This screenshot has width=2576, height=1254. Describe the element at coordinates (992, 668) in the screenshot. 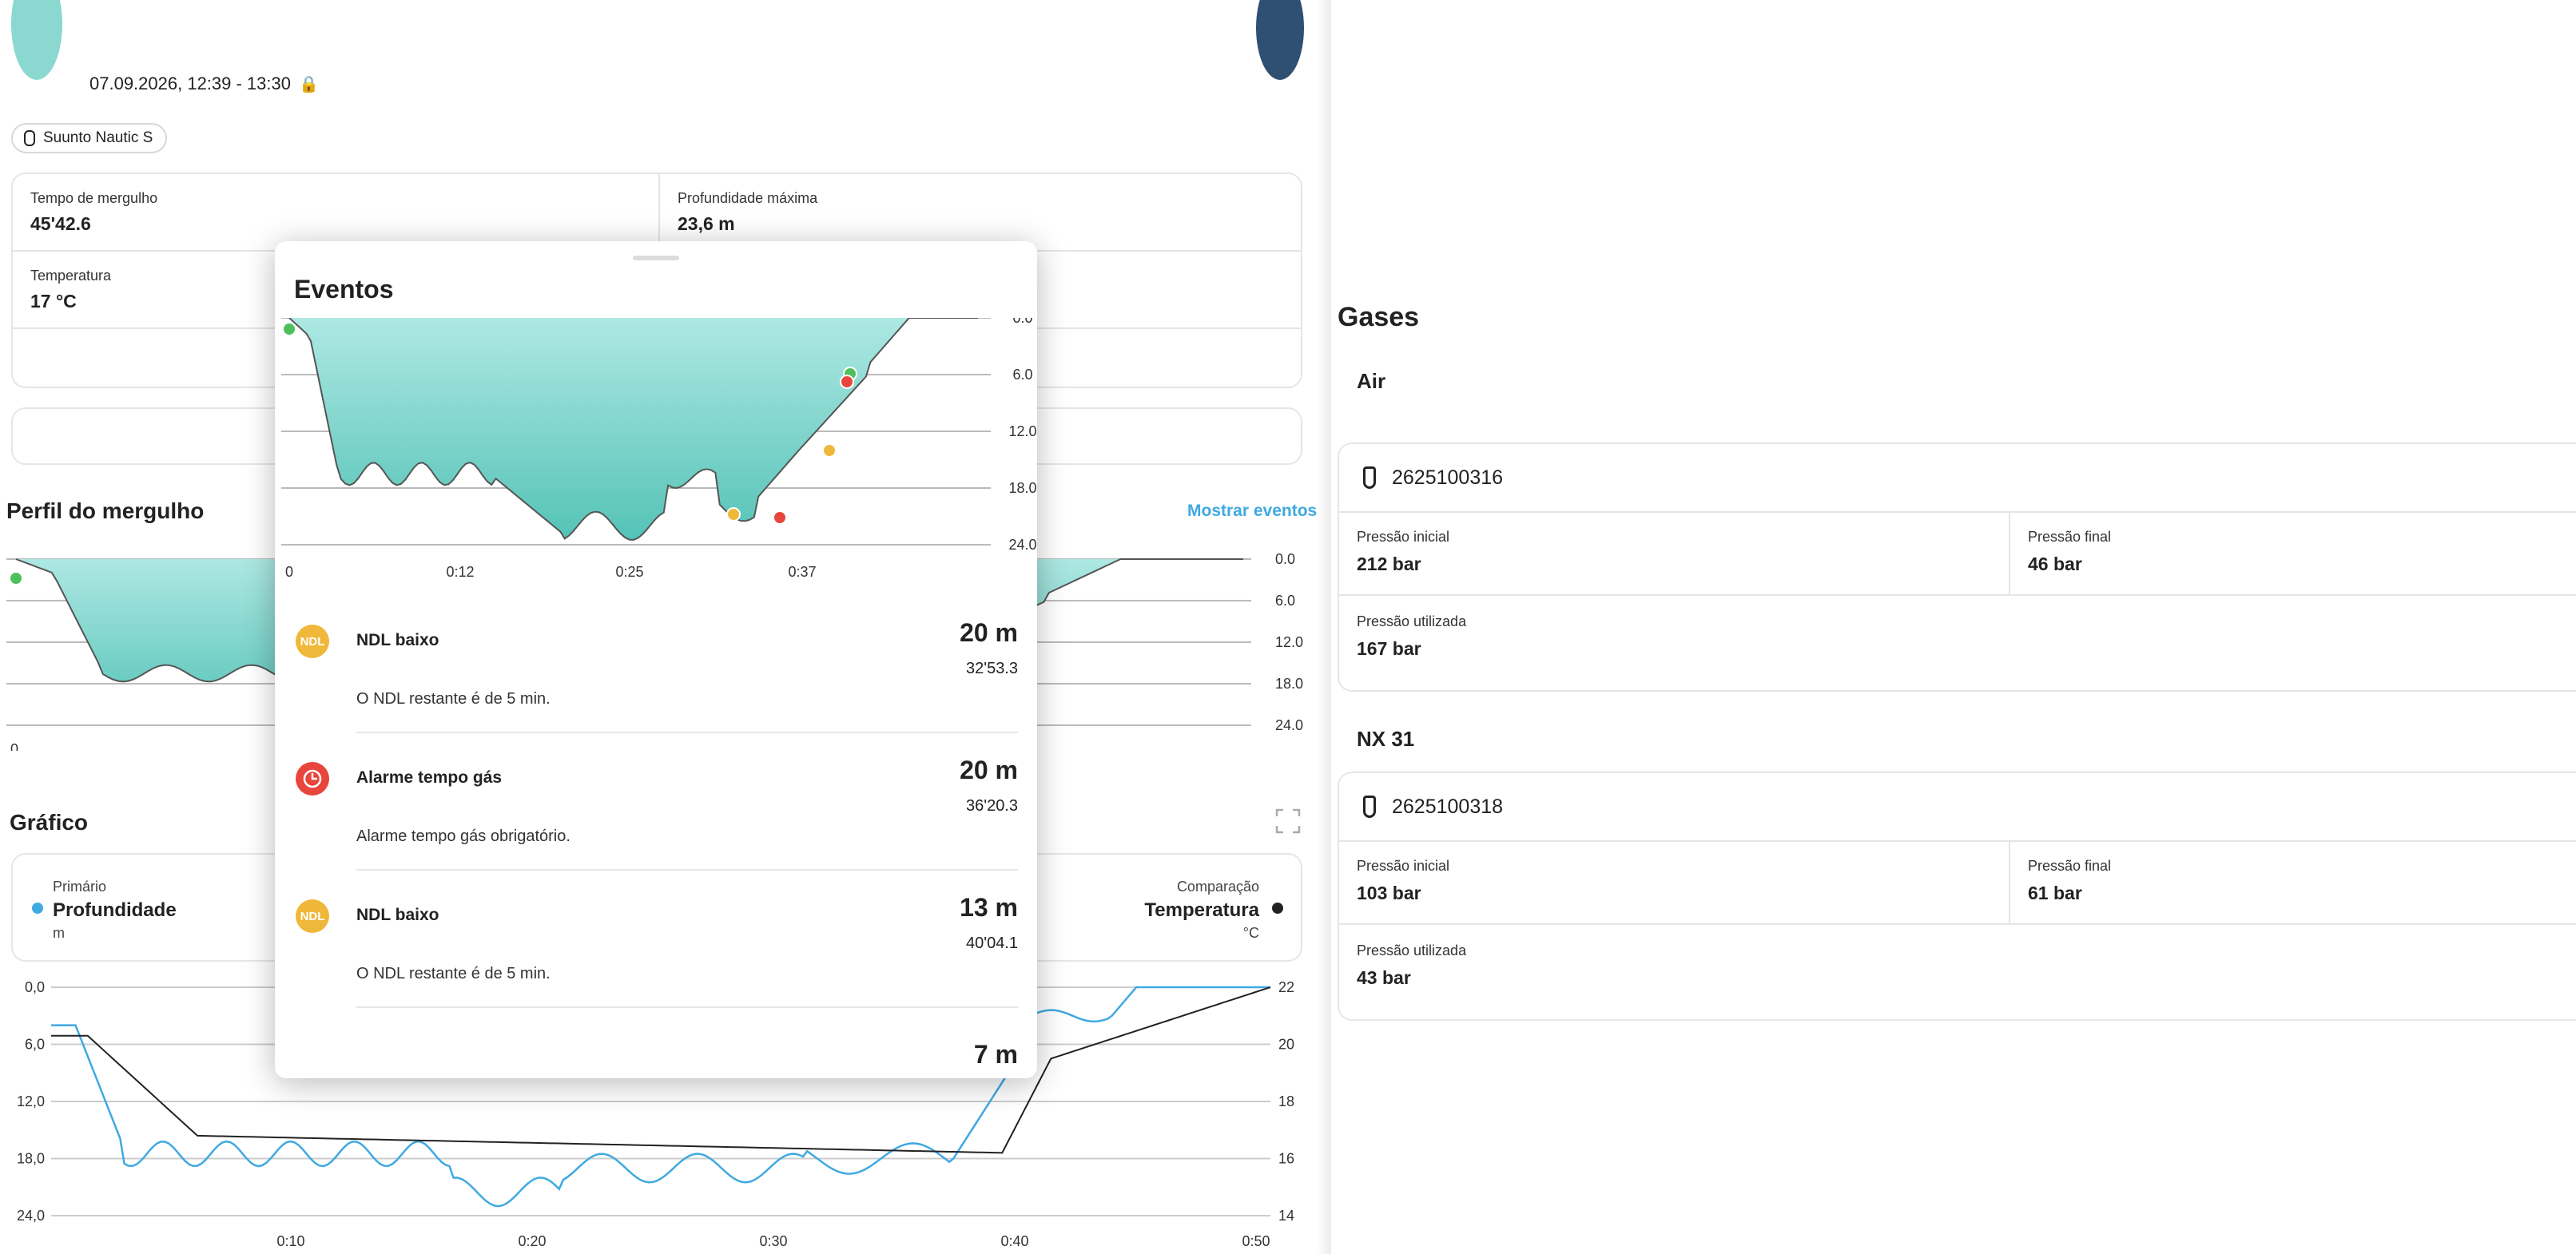

I see `event-time: 32'53.3` at that location.